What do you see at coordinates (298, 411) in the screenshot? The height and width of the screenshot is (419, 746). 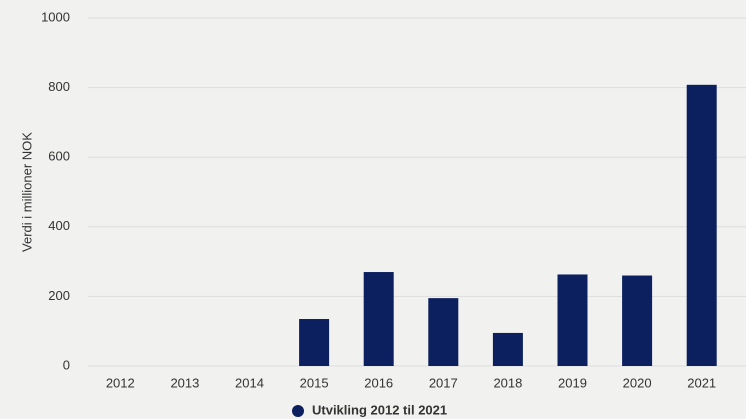 I see `legend-marker` at bounding box center [298, 411].